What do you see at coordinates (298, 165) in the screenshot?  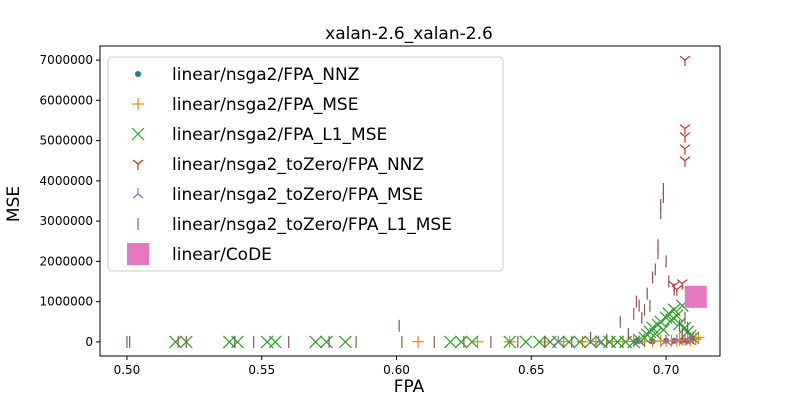 I see `legend-label: linear/nsga2_toZero/FPA_NNZ` at bounding box center [298, 165].